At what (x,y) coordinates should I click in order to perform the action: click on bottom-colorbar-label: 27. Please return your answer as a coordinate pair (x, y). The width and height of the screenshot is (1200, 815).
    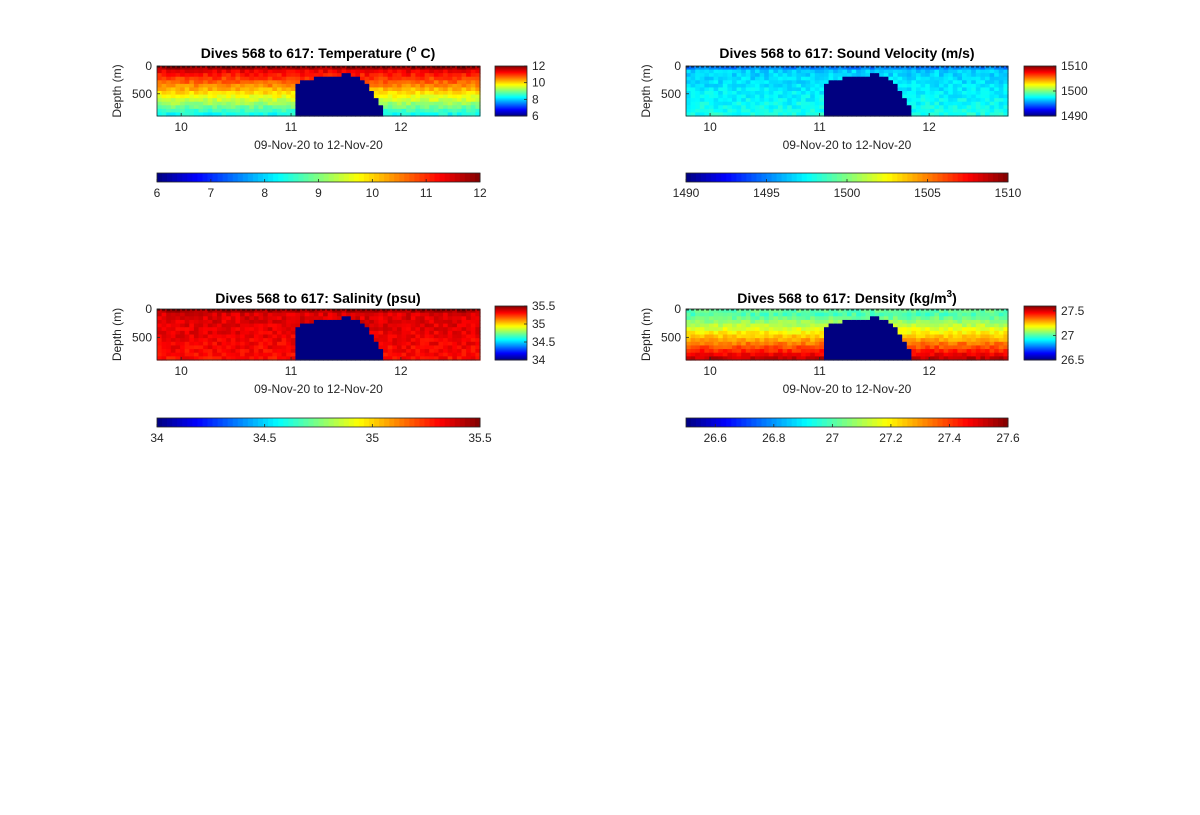
    Looking at the image, I should click on (833, 438).